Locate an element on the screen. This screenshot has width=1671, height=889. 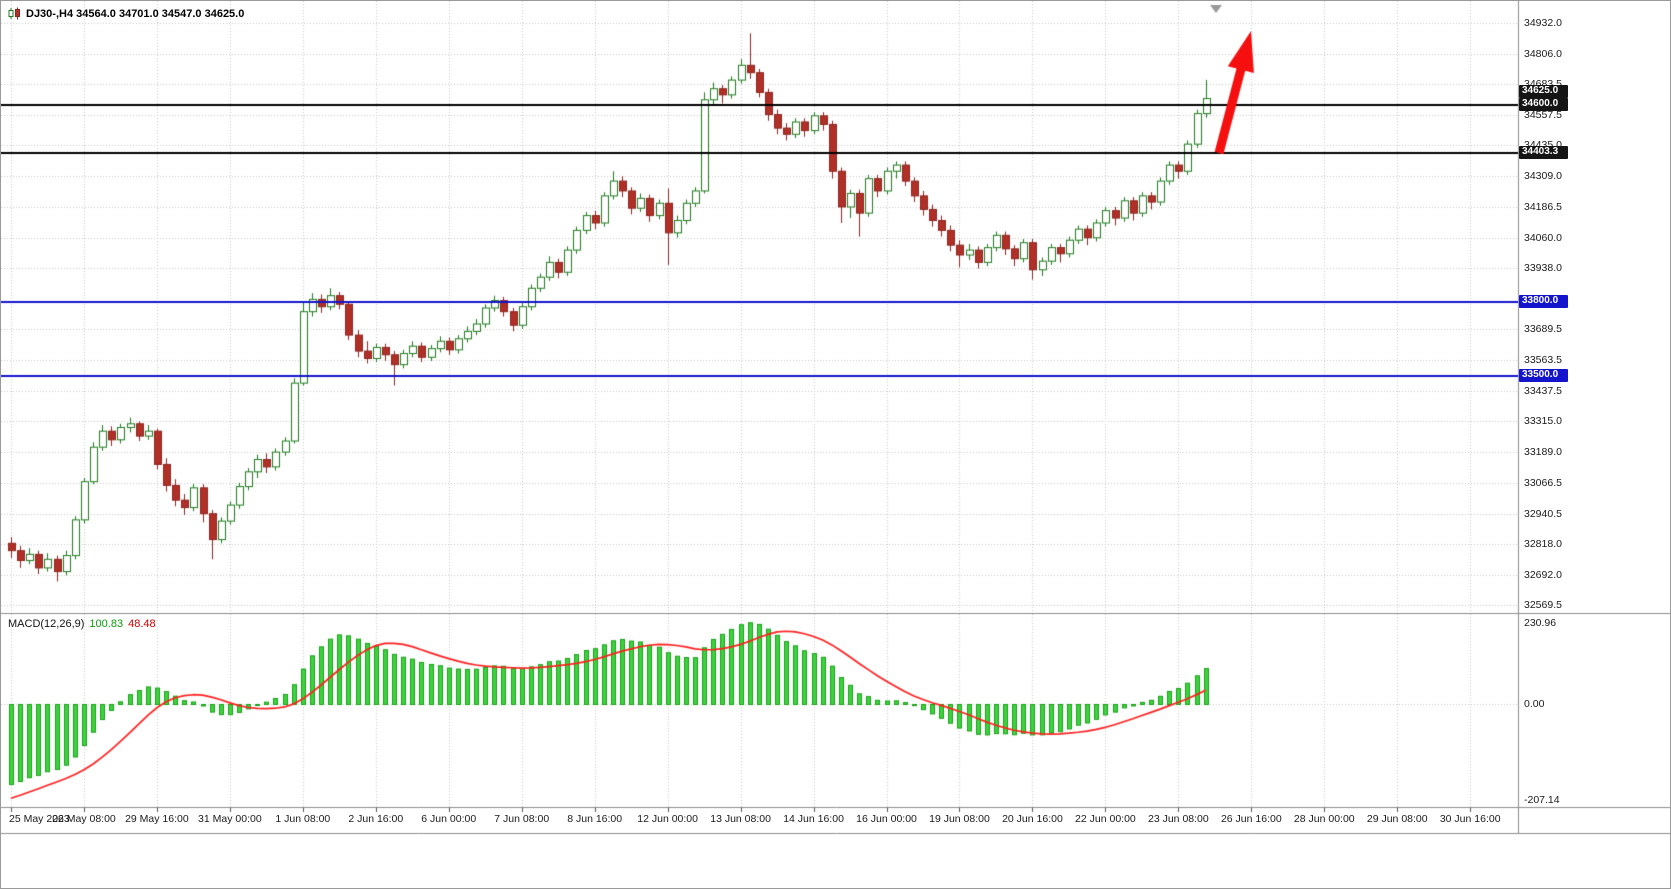
price-axis-label: 32569.5 is located at coordinates (1543, 604).